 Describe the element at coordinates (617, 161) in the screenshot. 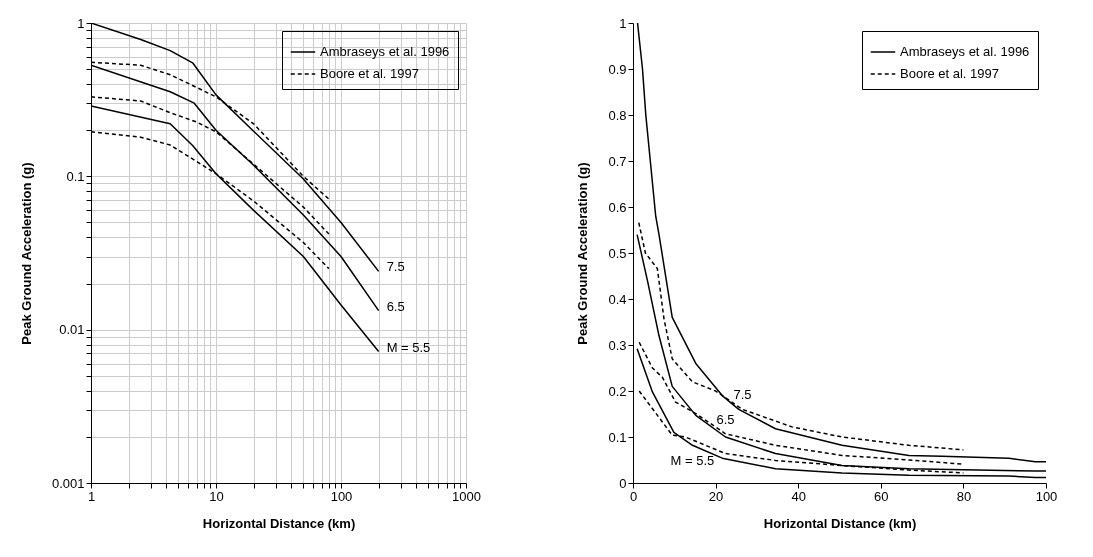

I see `y-tick-label: 0.7` at that location.